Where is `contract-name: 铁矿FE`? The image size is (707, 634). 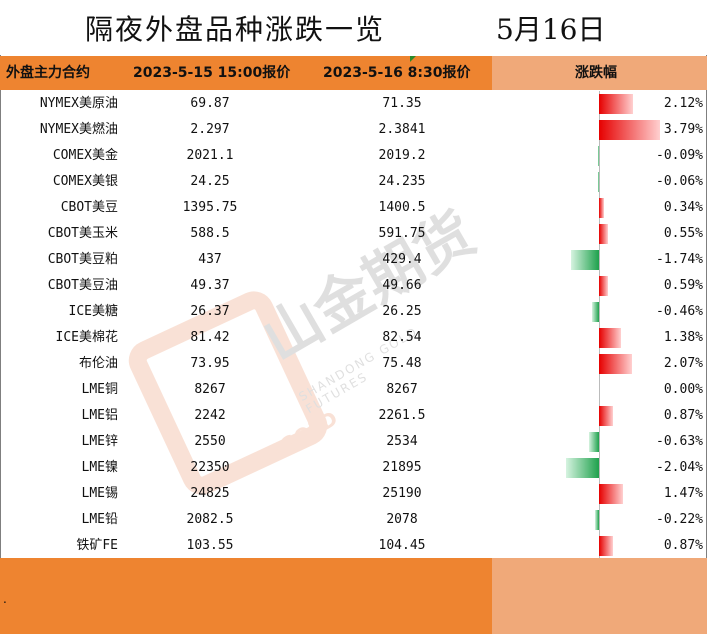
contract-name: 铁矿FE is located at coordinates (97, 545).